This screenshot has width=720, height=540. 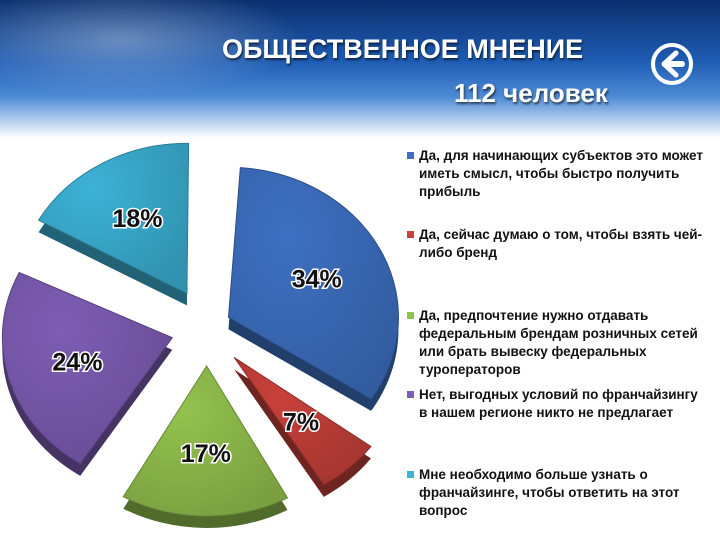 What do you see at coordinates (137, 219) in the screenshot?
I see `pie-slice-label: 18%` at bounding box center [137, 219].